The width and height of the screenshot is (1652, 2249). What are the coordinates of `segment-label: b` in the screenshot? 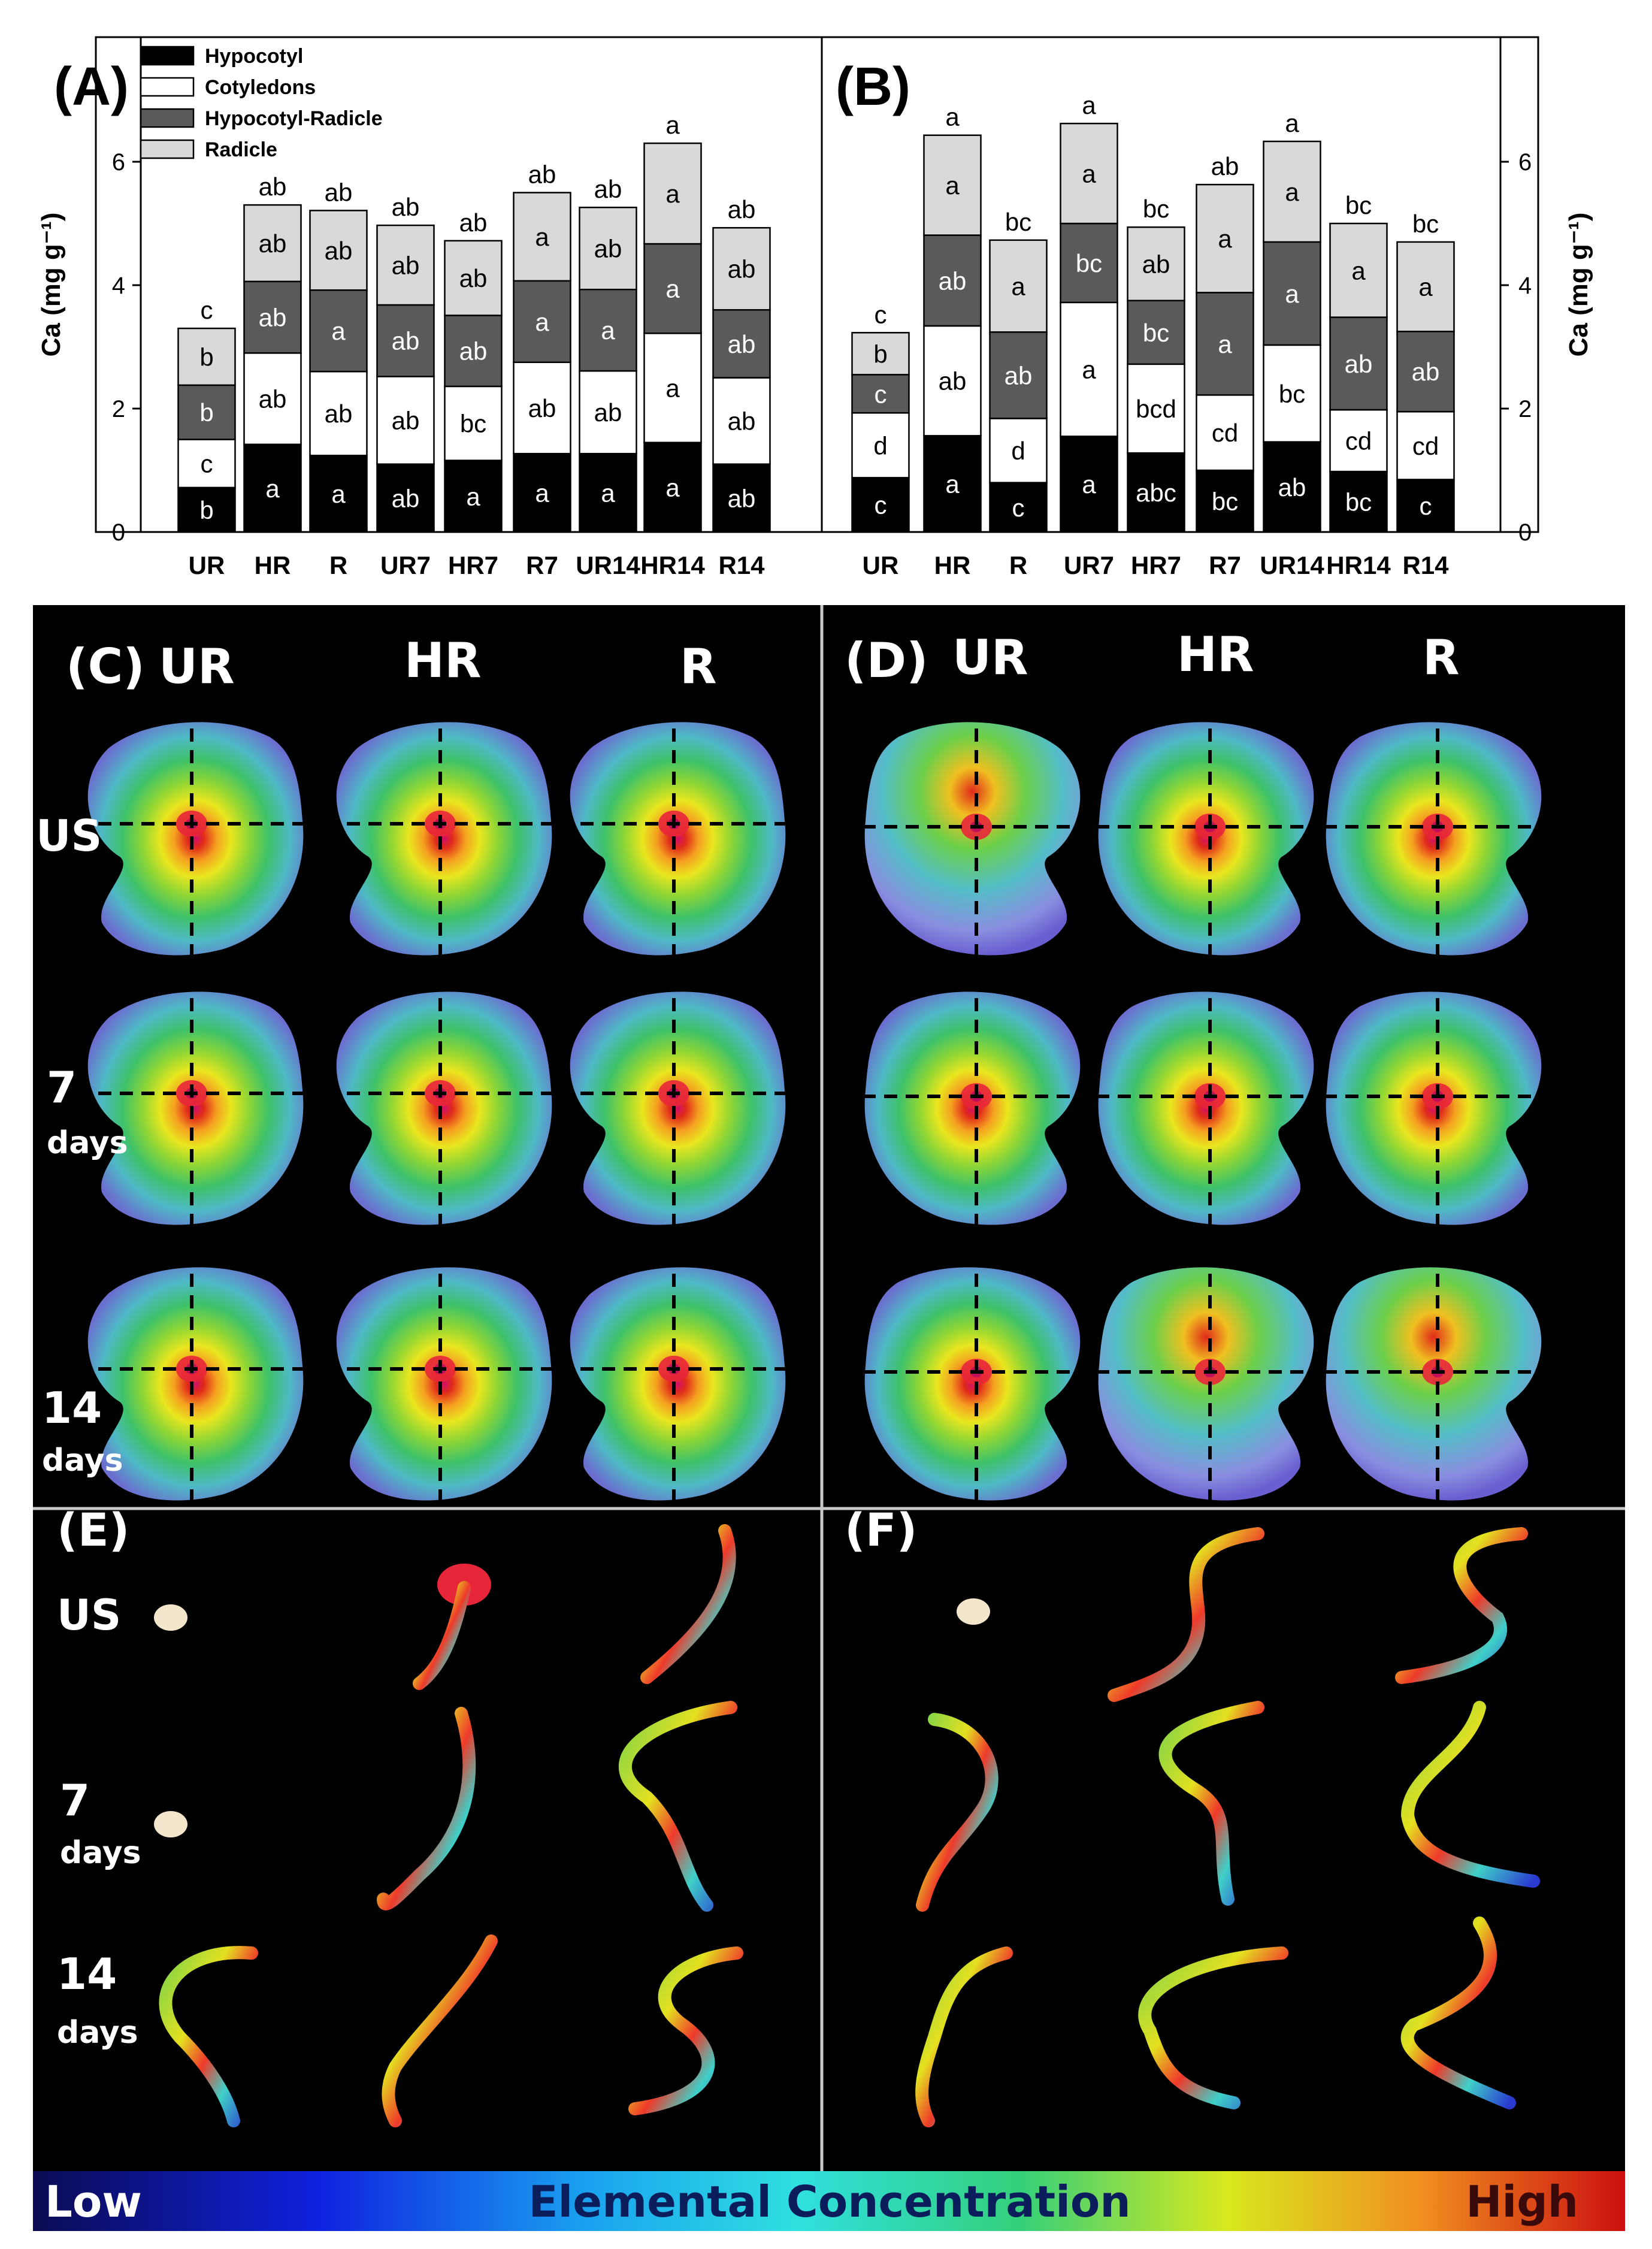 It's located at (880, 354).